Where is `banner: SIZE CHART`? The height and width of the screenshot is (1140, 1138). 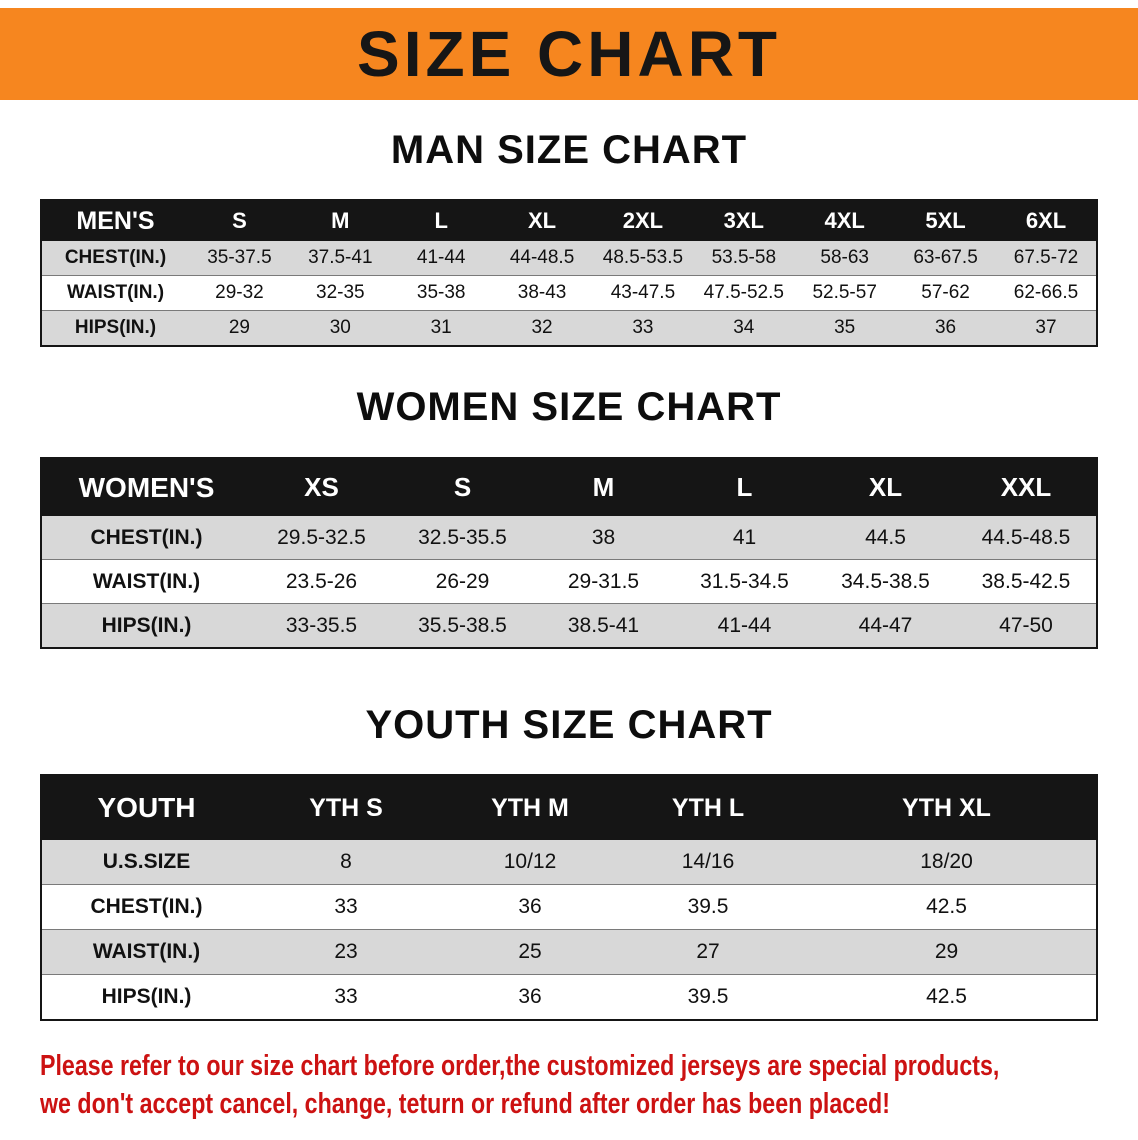
banner: SIZE CHART is located at coordinates (569, 54).